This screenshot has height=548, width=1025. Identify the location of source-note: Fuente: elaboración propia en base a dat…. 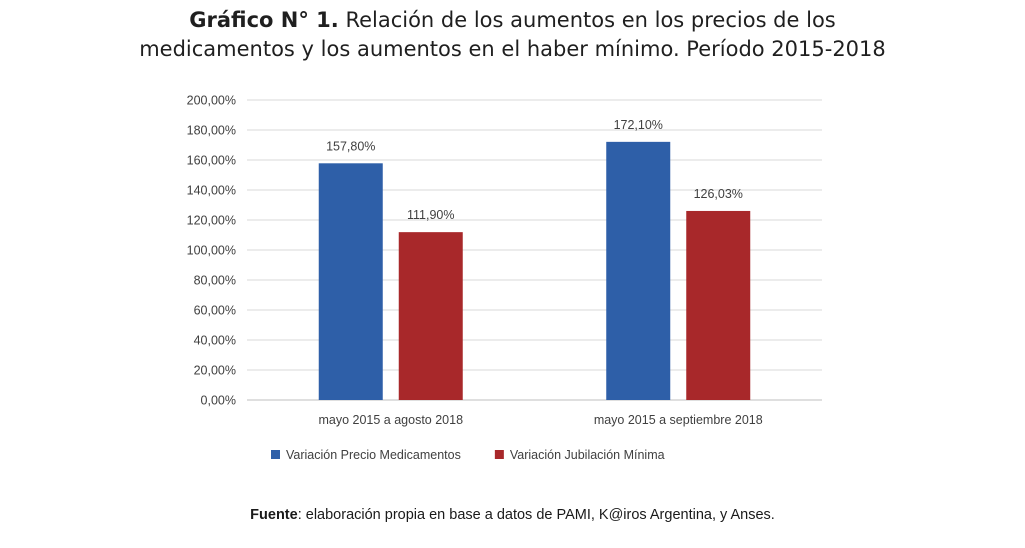
(512, 515).